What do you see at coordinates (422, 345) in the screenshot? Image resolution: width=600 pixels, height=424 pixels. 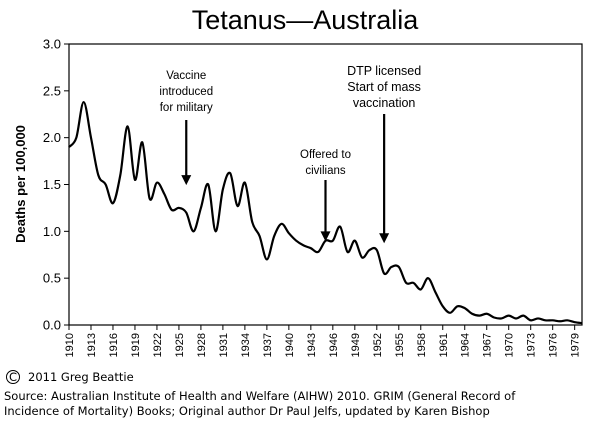 I see `x-tick-label: 1958` at bounding box center [422, 345].